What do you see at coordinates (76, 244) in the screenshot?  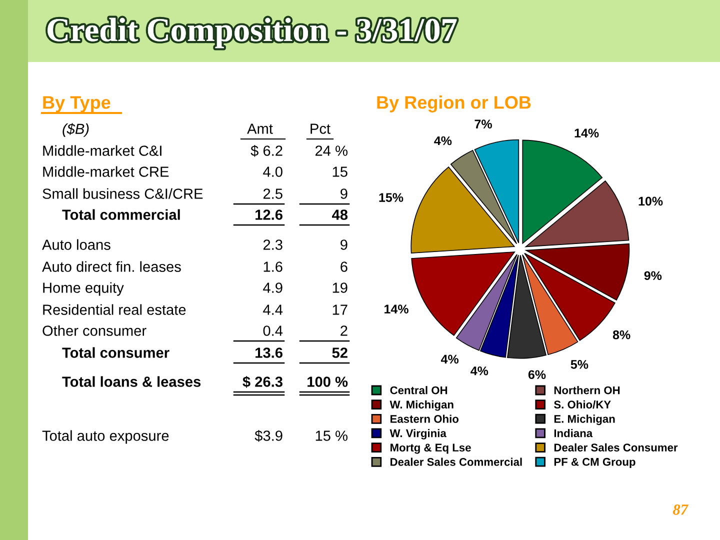 I see `category-label: Auto loans` at bounding box center [76, 244].